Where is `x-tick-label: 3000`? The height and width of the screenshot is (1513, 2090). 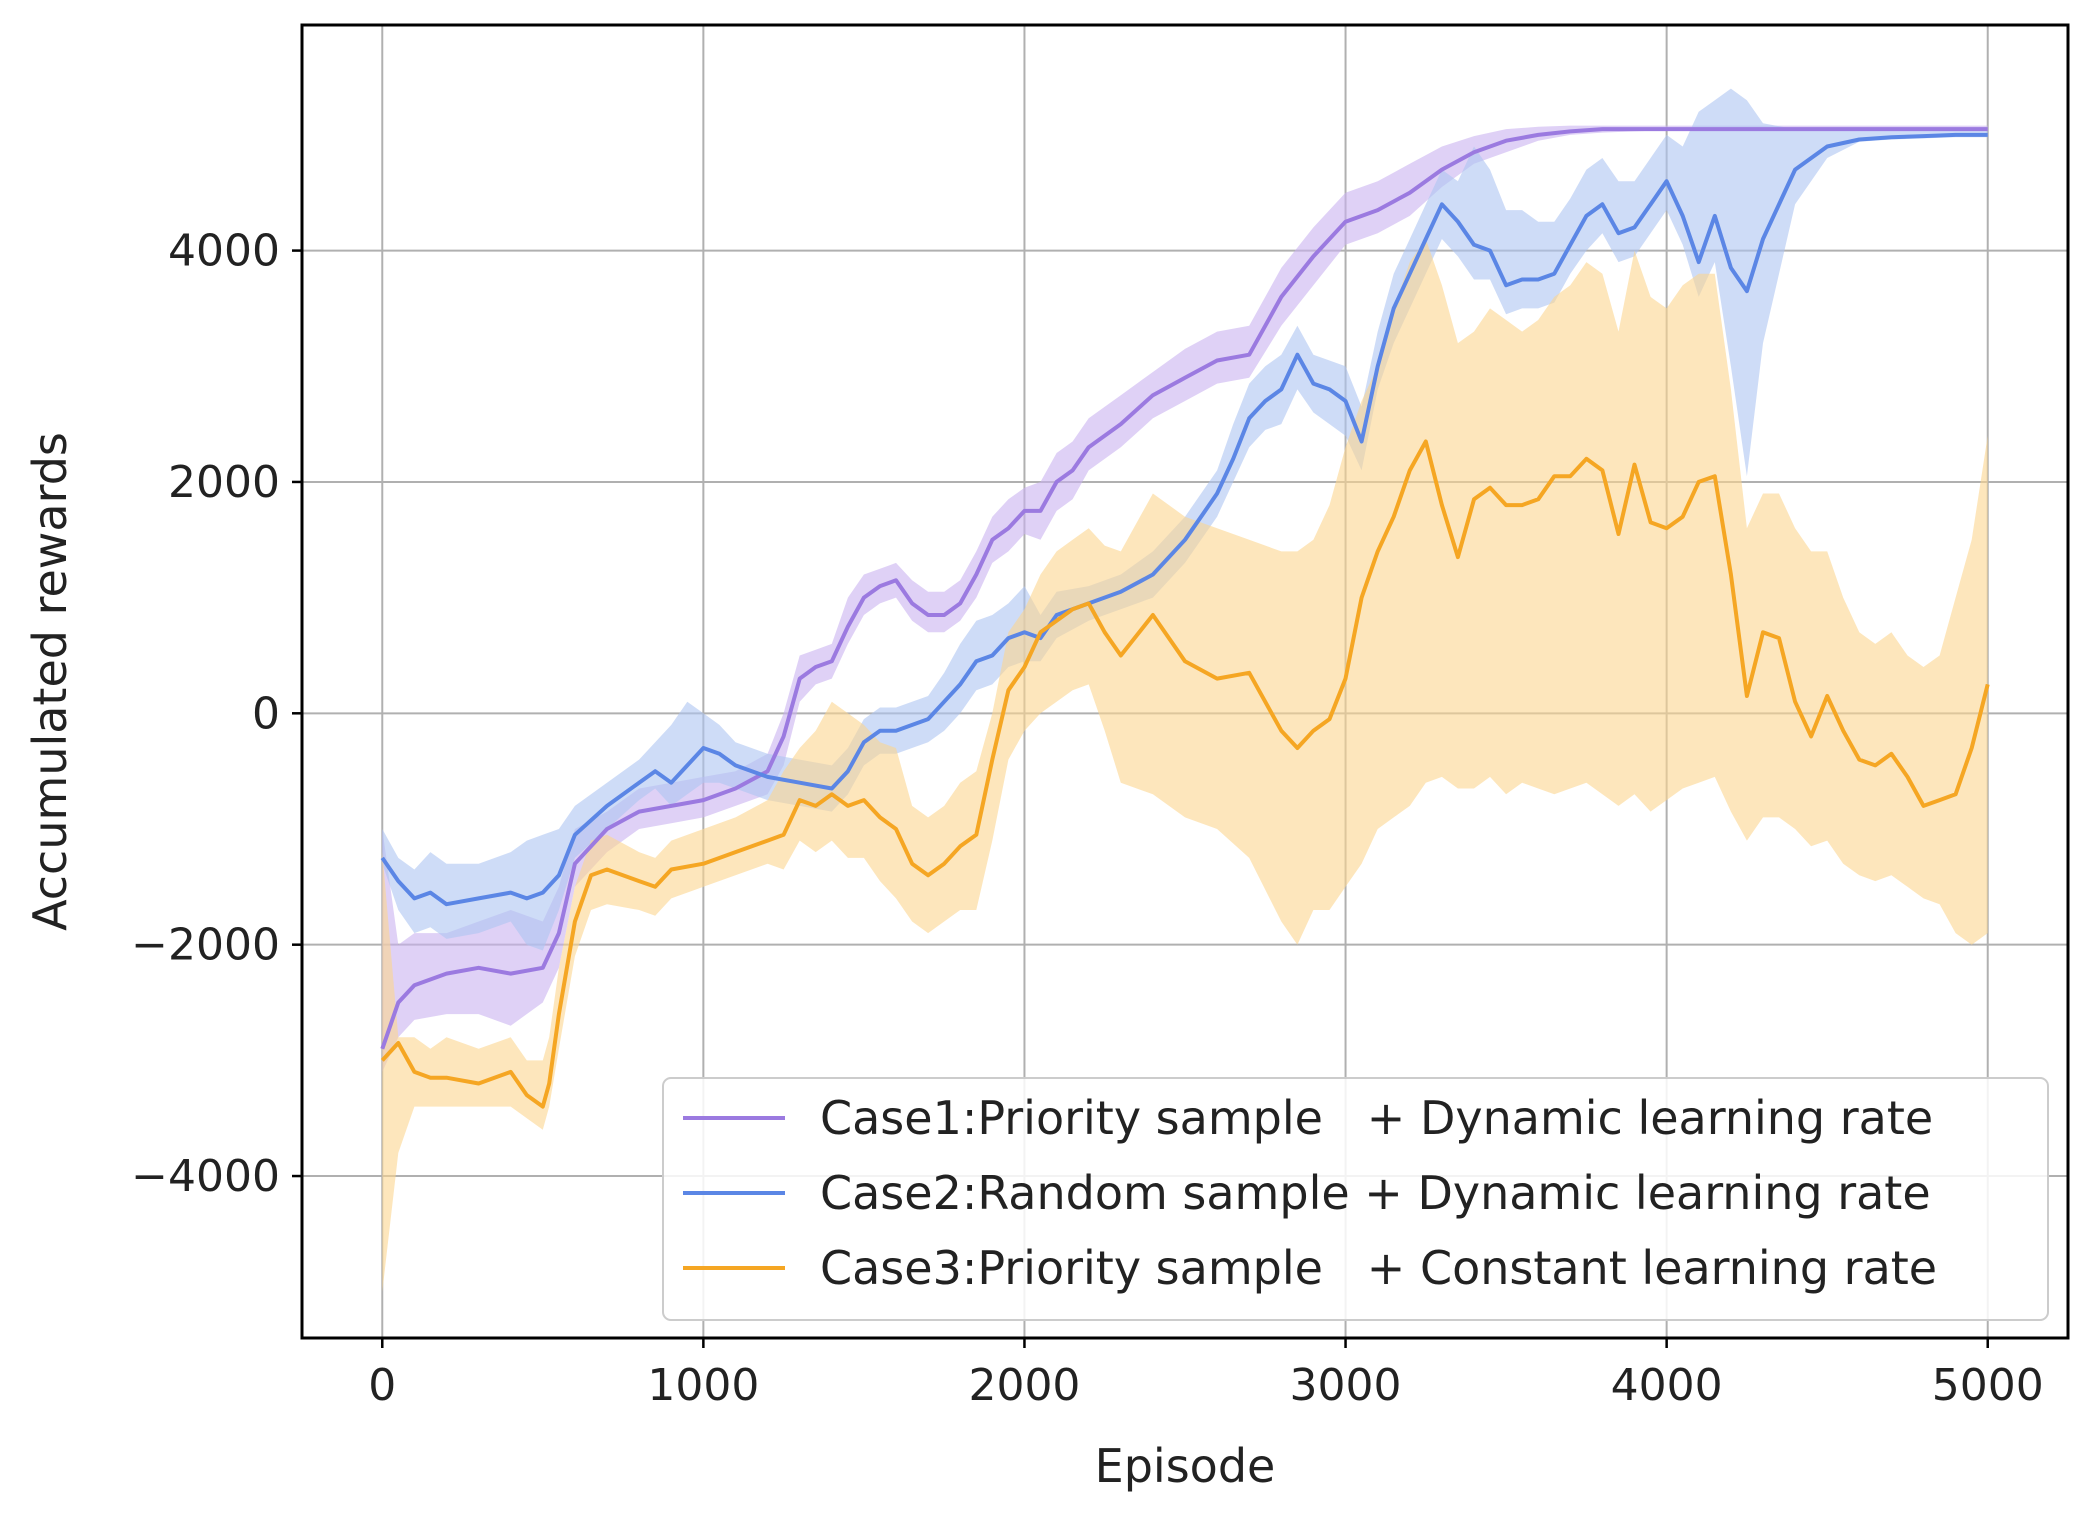 x-tick-label: 3000 is located at coordinates (1346, 1385).